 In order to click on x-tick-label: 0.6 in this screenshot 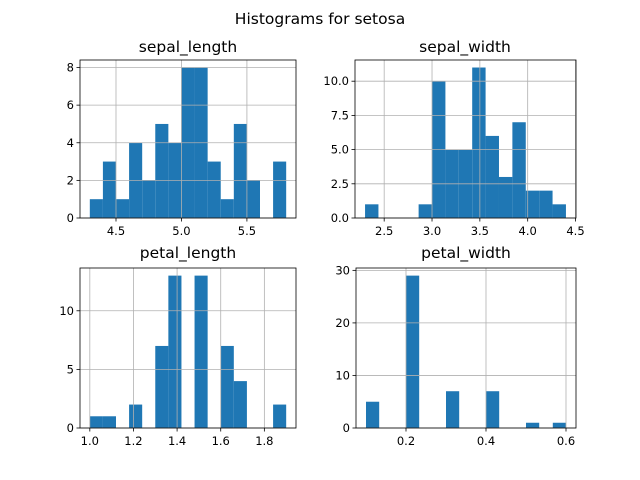, I will do `click(566, 441)`.